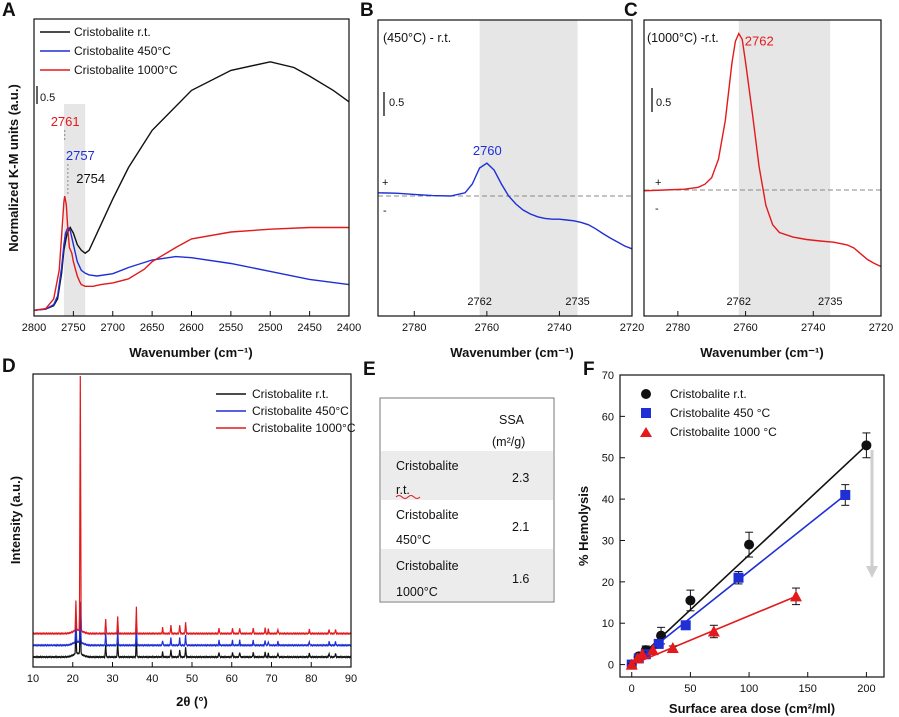 This screenshot has height=717, width=899. I want to click on table-row-value: 2.3, so click(520, 478).